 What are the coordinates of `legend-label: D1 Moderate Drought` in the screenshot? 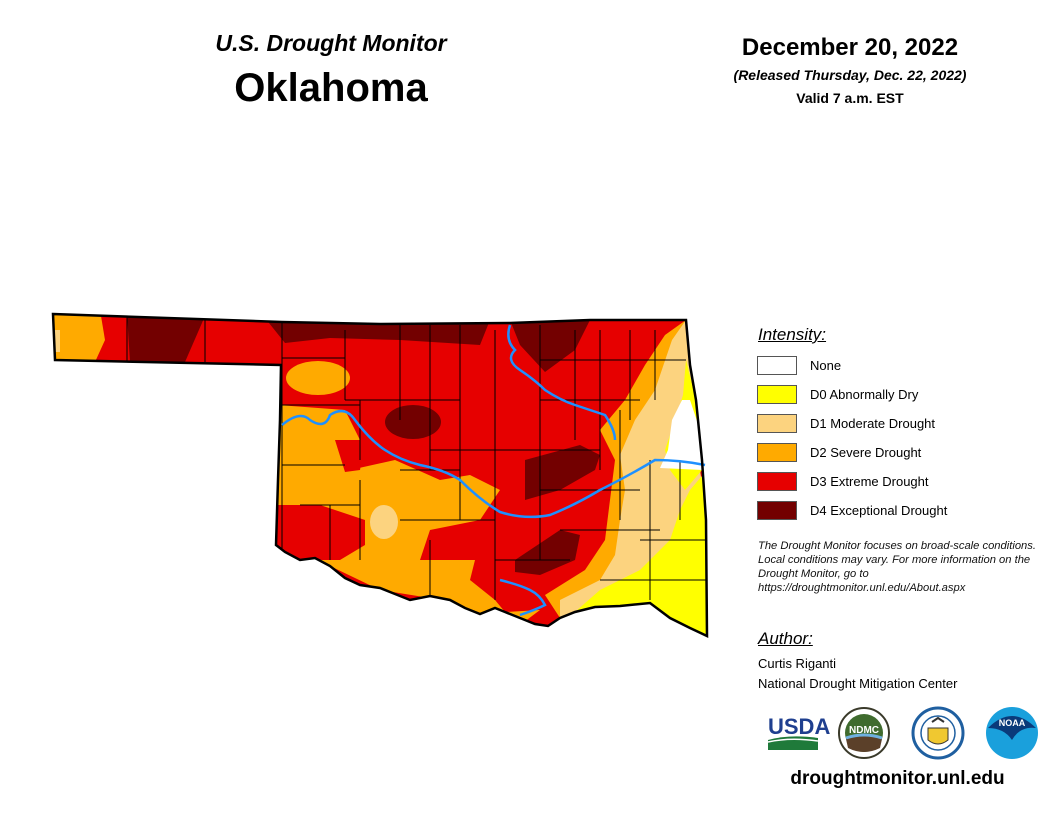 It's located at (873, 423).